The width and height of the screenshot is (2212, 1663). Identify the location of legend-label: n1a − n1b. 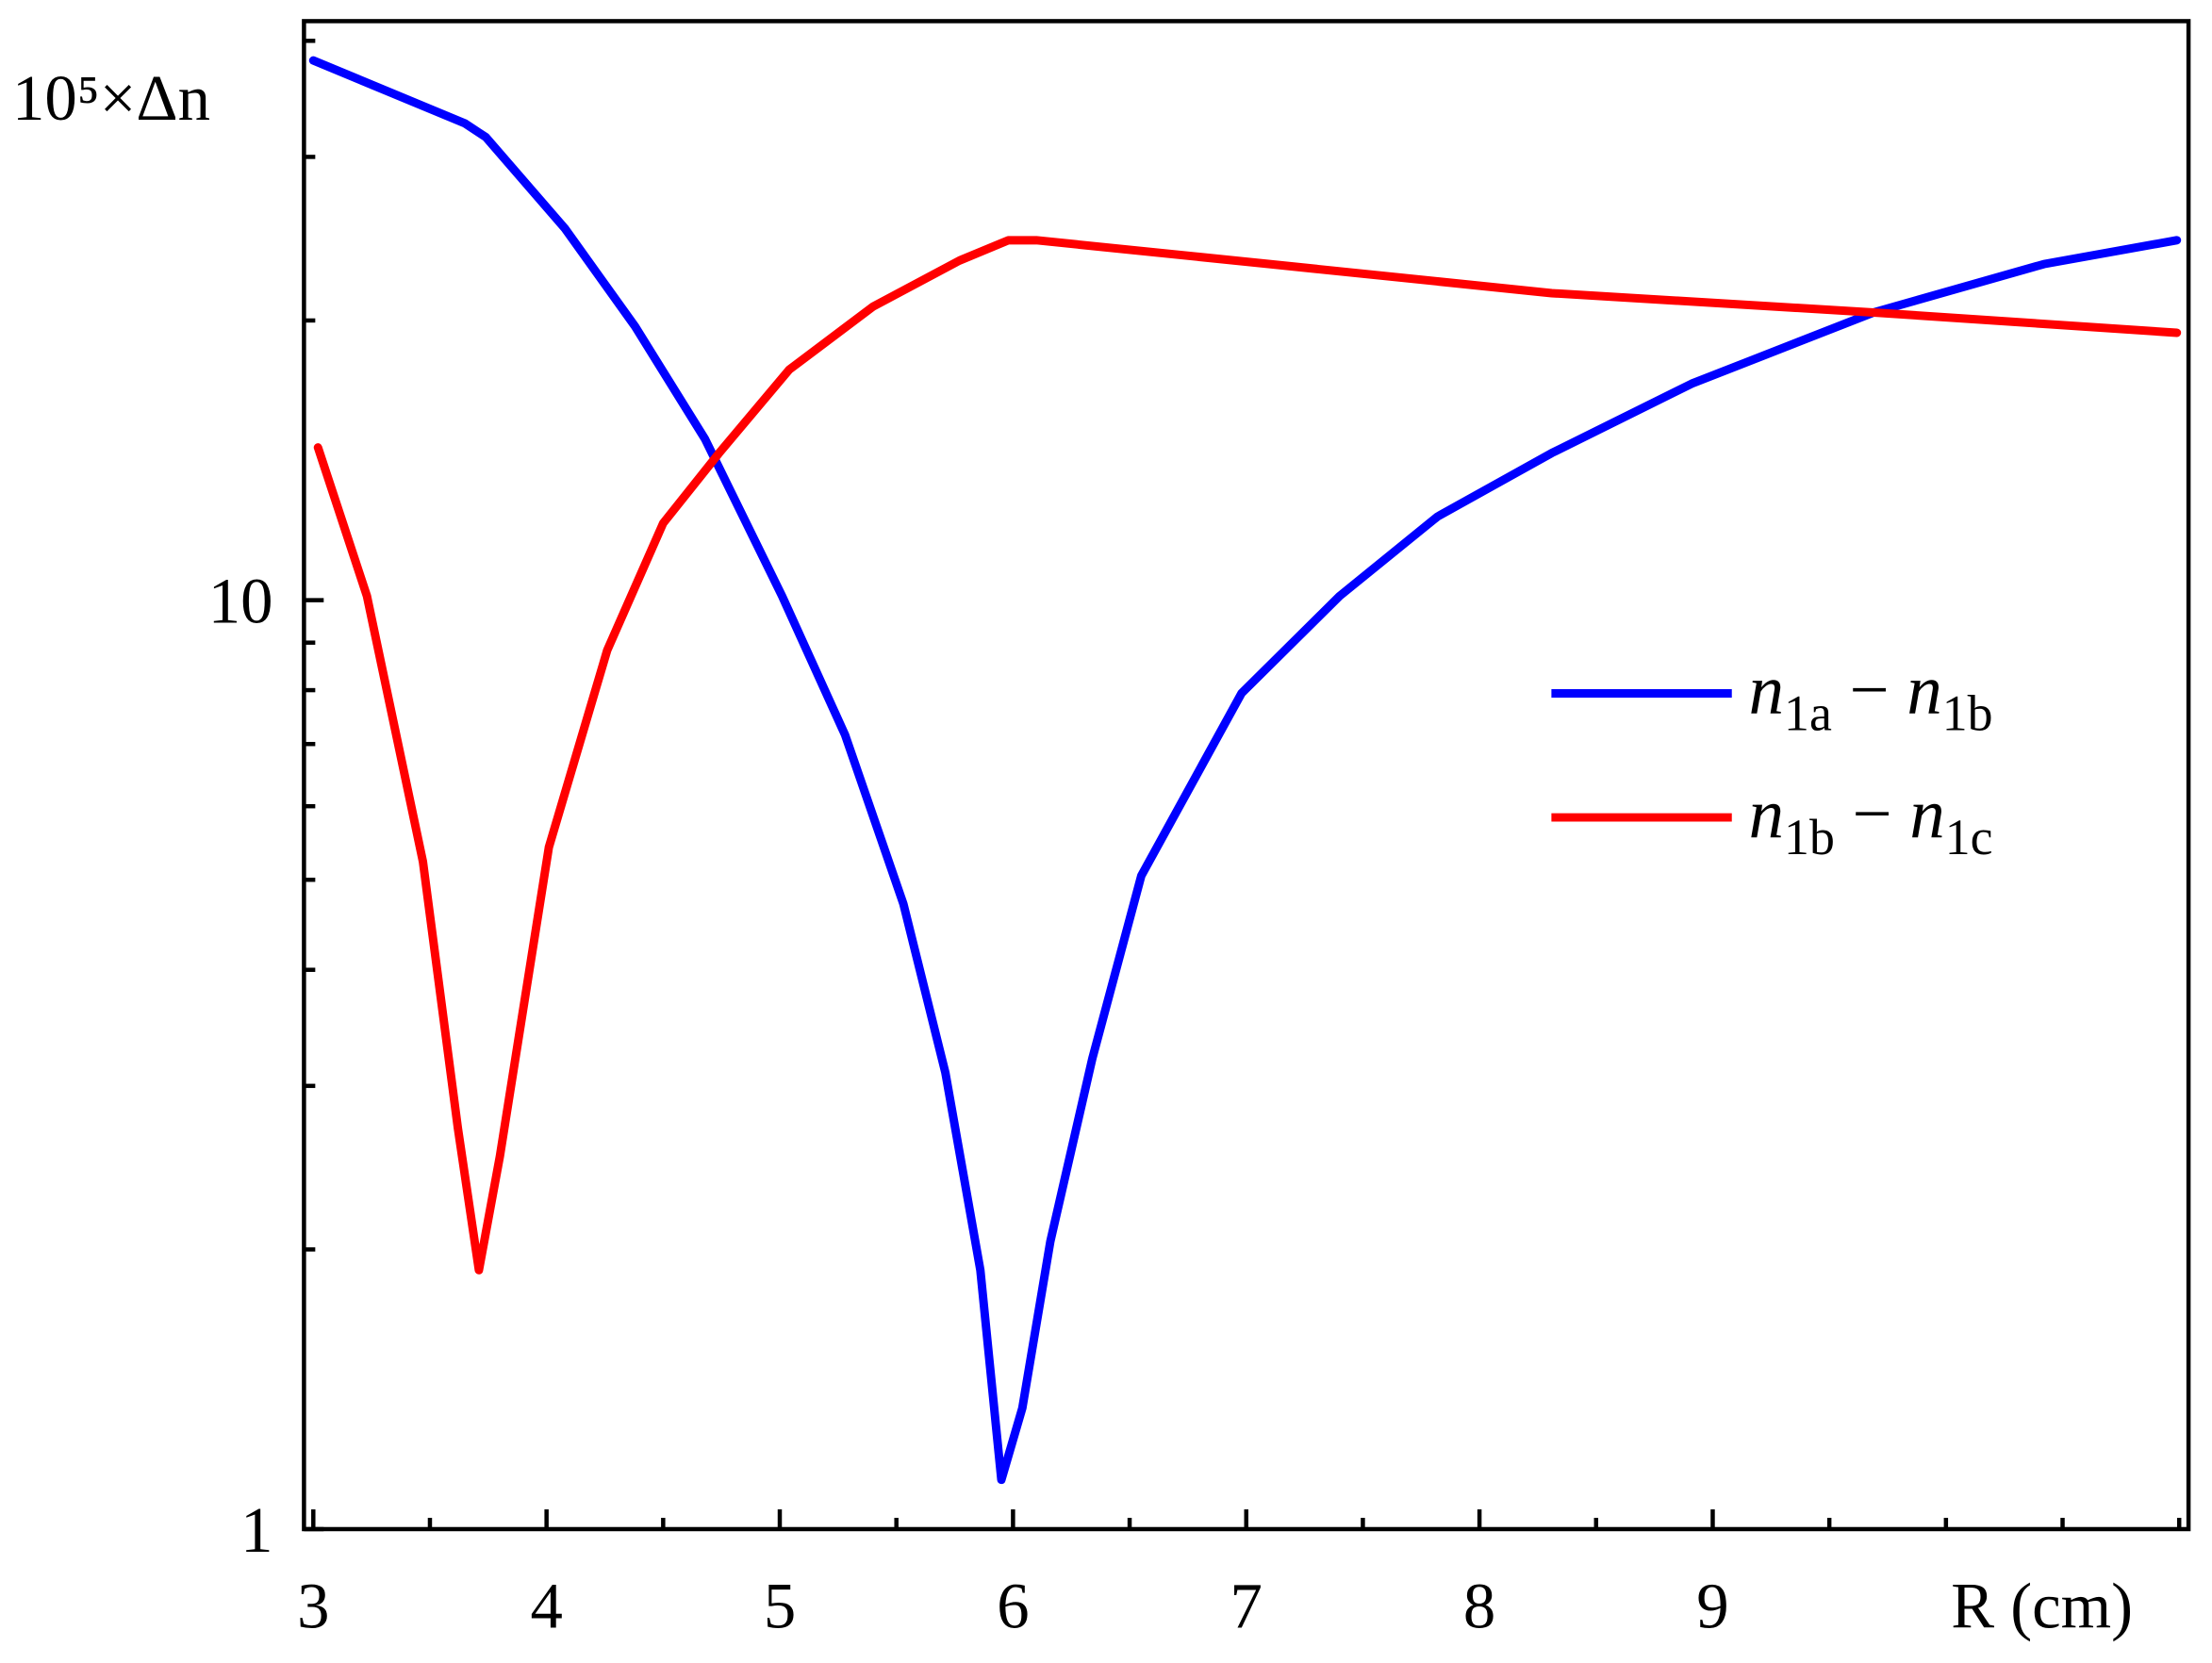
(1871, 695).